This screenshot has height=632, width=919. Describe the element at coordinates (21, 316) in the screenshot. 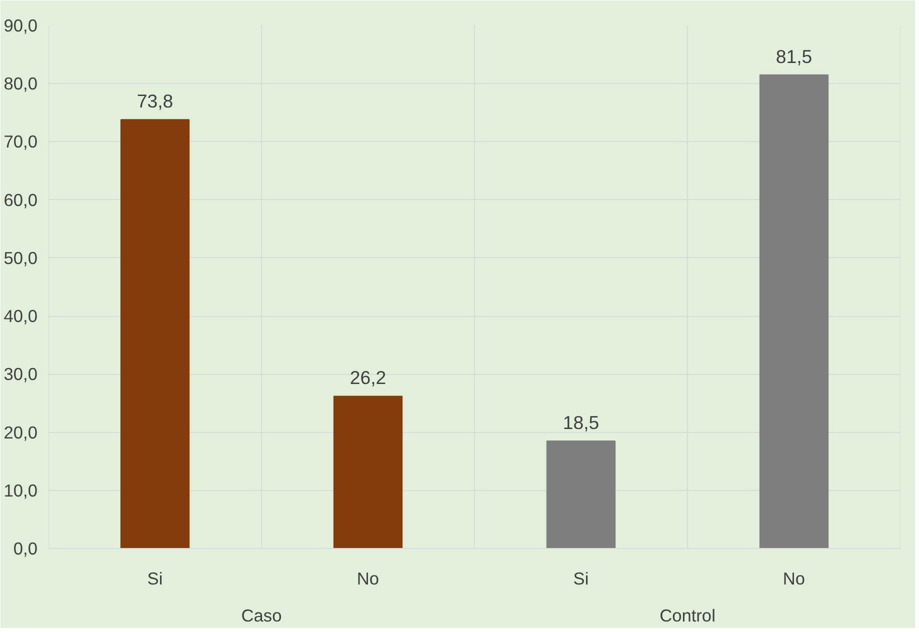

I see `y-tick-label: 40,0` at that location.